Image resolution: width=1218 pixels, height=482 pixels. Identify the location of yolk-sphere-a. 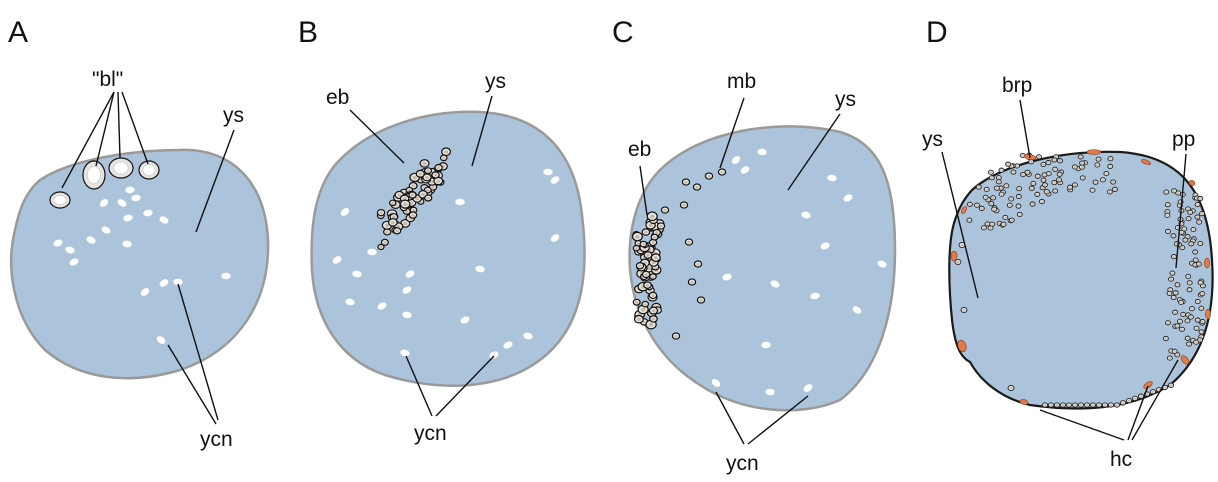
(140, 264).